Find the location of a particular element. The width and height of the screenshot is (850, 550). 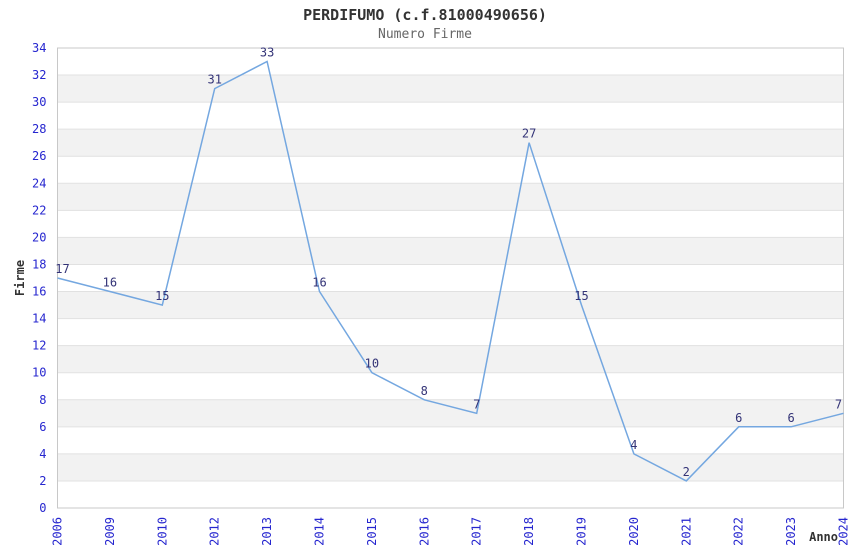

x-tick-label: 2015 is located at coordinates (372, 531).